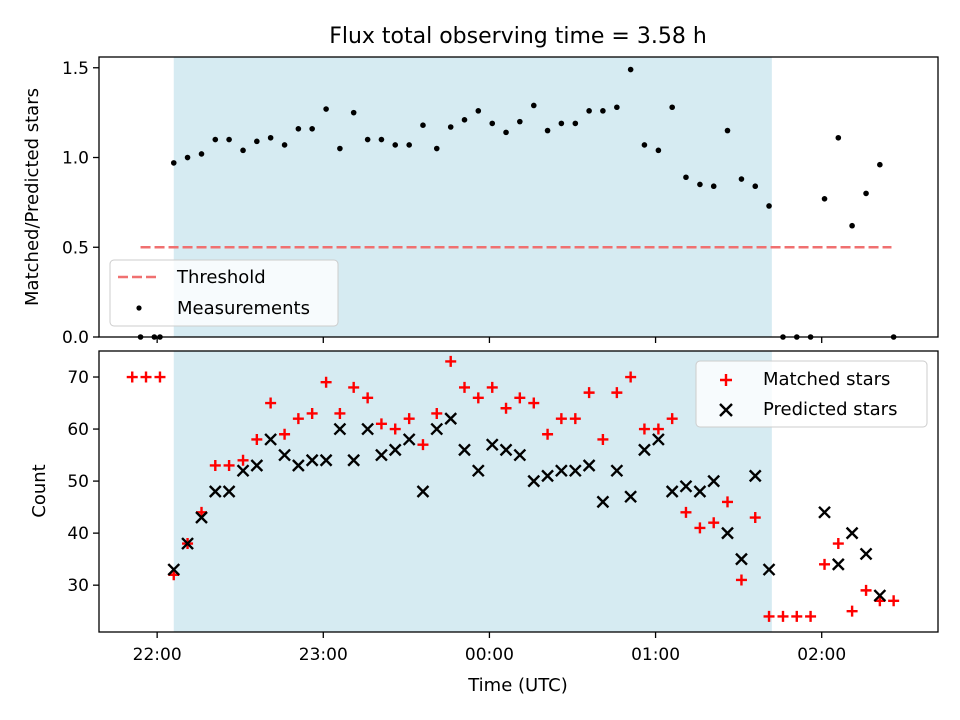  Describe the element at coordinates (323, 655) in the screenshot. I see `bottom-x-tick-label: 23:00` at that location.